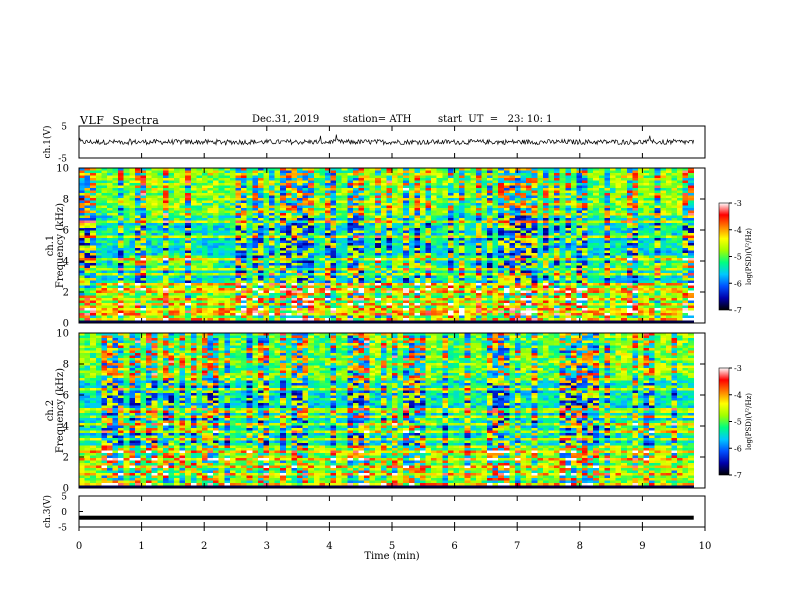 This screenshot has height=612, width=792. I want to click on ch1-spec-ytick-label: 2, so click(66, 293).